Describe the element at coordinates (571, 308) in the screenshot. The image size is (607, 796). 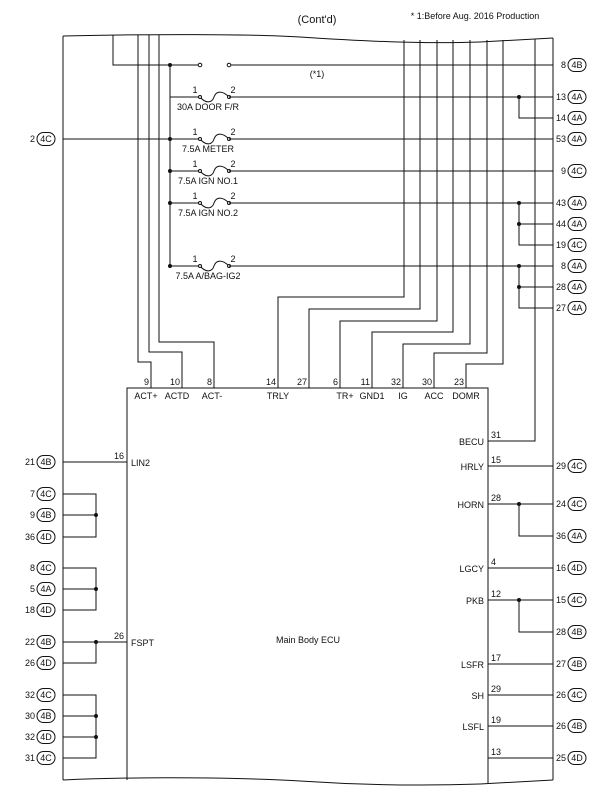
I see `connector-right-top: 4A 27` at that location.